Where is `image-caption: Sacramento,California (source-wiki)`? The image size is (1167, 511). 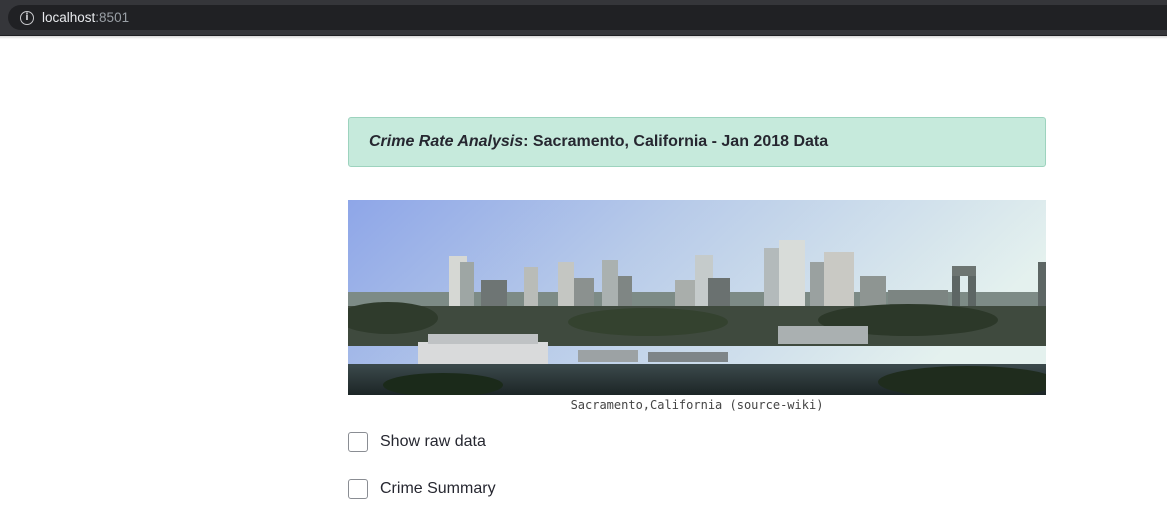
image-caption: Sacramento,California (source-wiki) is located at coordinates (697, 405).